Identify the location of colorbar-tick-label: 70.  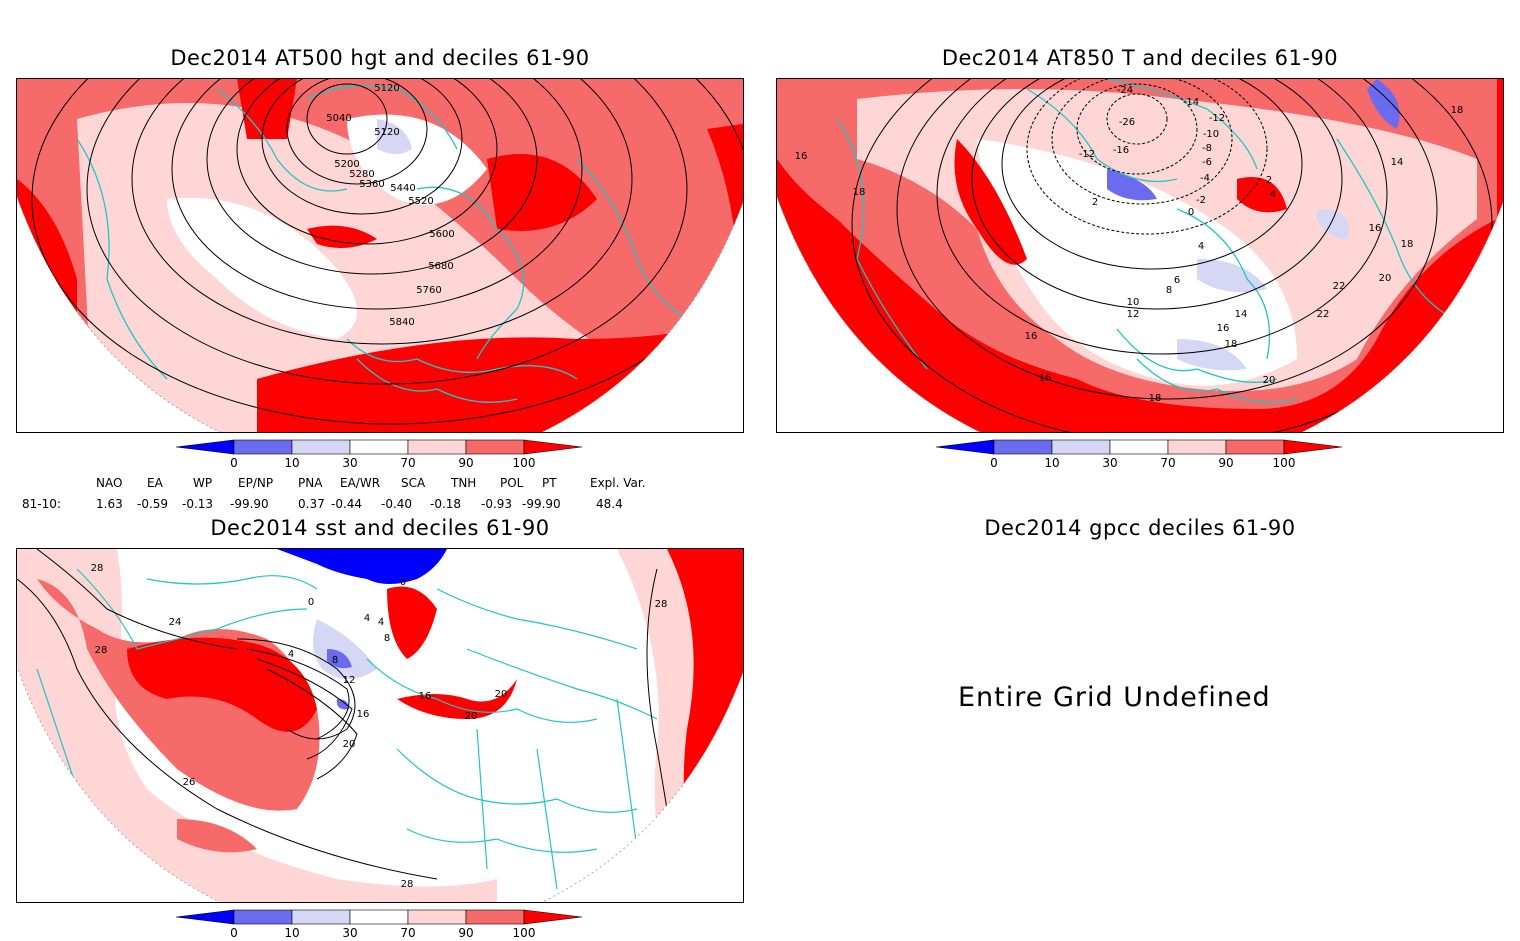
(1167, 463).